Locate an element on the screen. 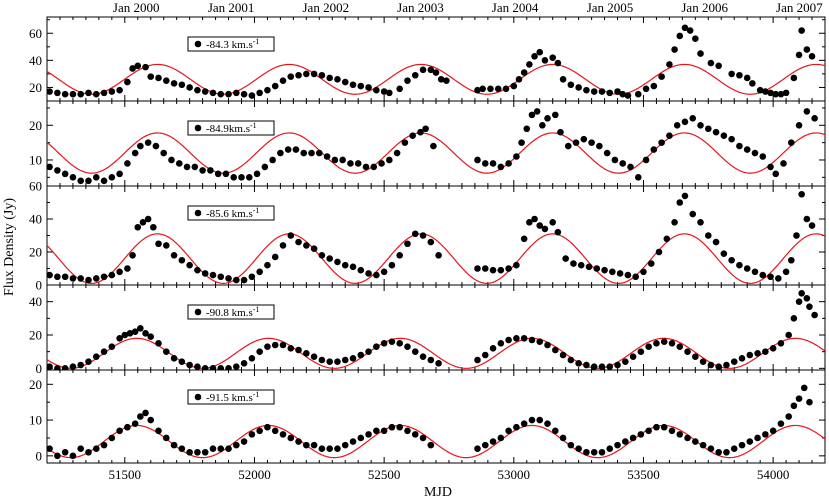 The image size is (829, 500). legend-box is located at coordinates (231, 44).